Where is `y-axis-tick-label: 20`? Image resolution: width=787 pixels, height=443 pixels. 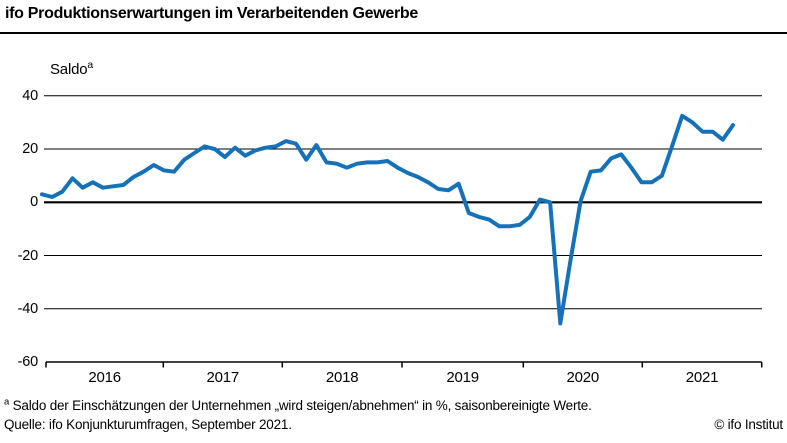
y-axis-tick-label: 20 is located at coordinates (30, 149).